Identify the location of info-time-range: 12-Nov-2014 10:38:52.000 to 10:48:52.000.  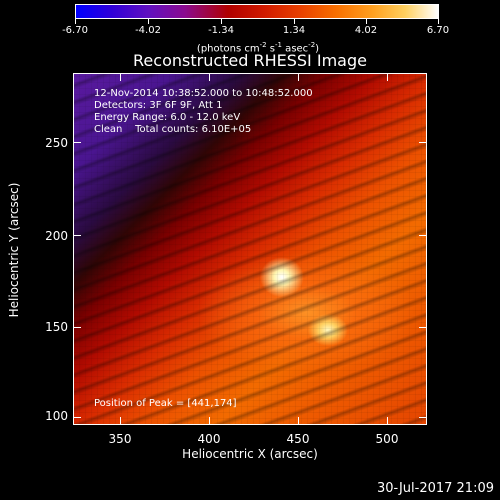
(203, 93).